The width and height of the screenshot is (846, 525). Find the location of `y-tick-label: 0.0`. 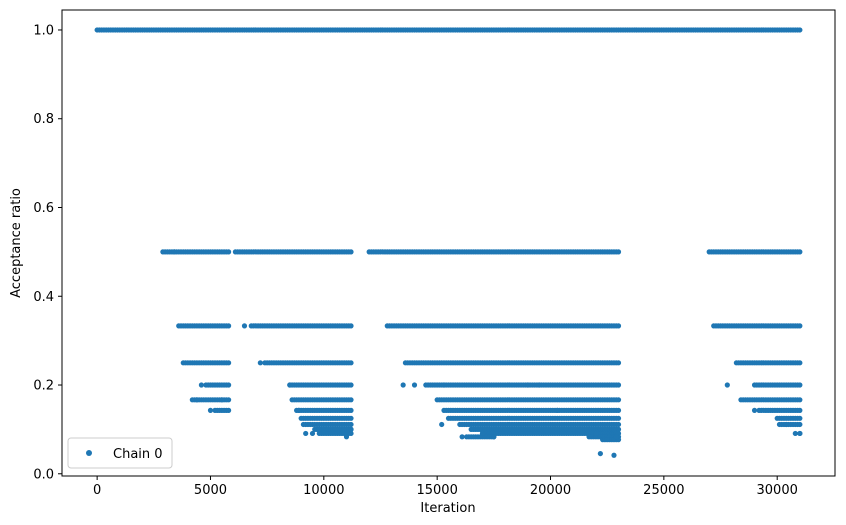

y-tick-label: 0.0 is located at coordinates (43, 474).